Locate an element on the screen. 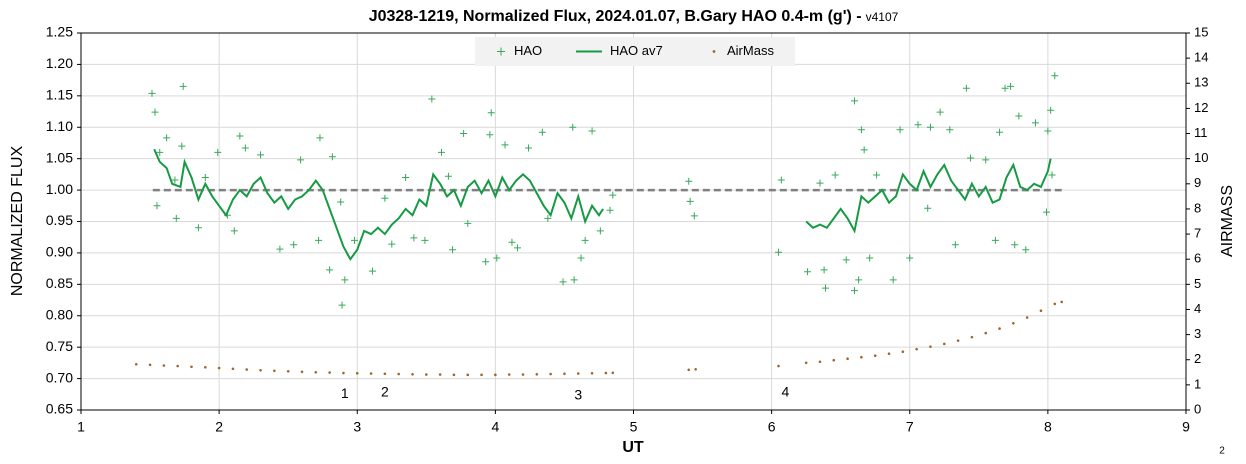  y2-tick-label: 14 is located at coordinates (1201, 57).